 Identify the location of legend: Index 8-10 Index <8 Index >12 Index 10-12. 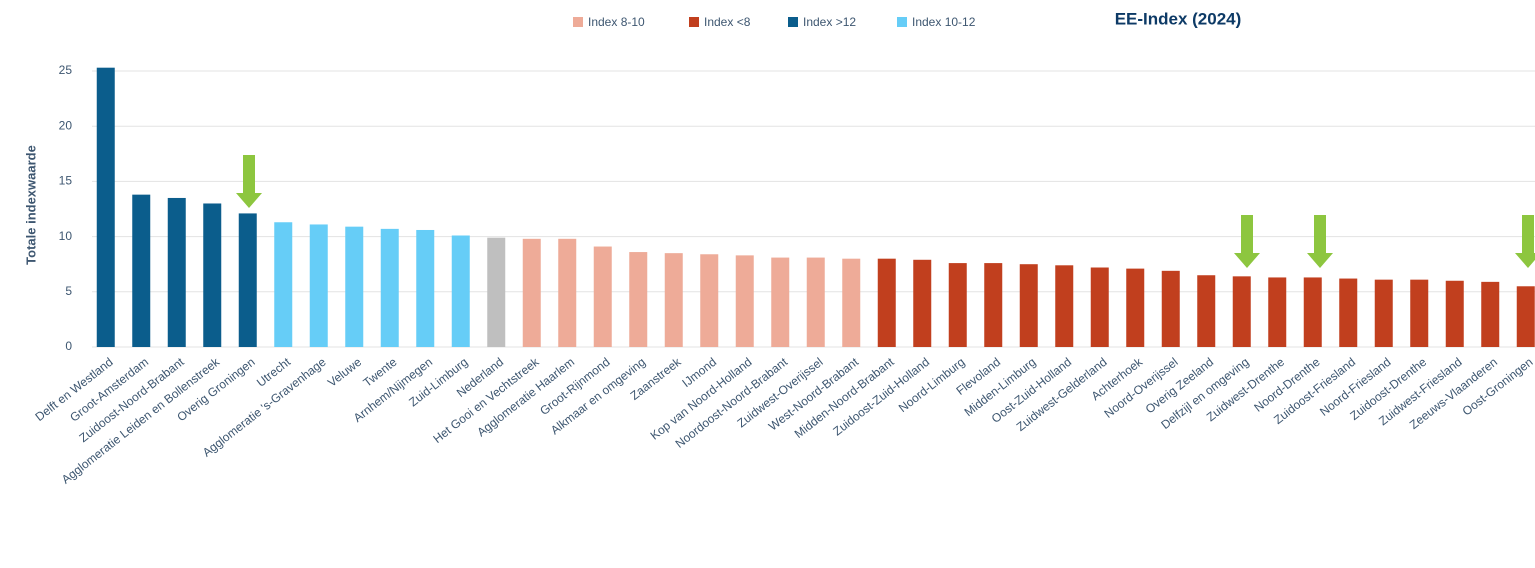
(774, 22).